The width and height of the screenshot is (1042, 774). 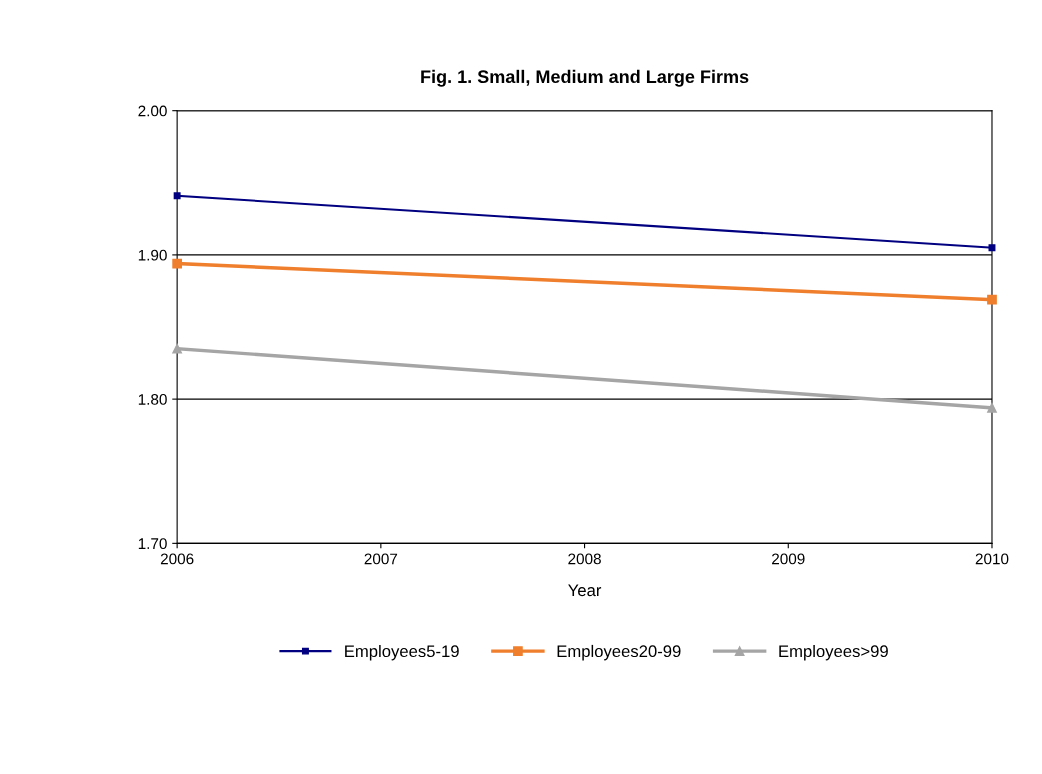 What do you see at coordinates (402, 652) in the screenshot?
I see `legend-label: Employees5-19` at bounding box center [402, 652].